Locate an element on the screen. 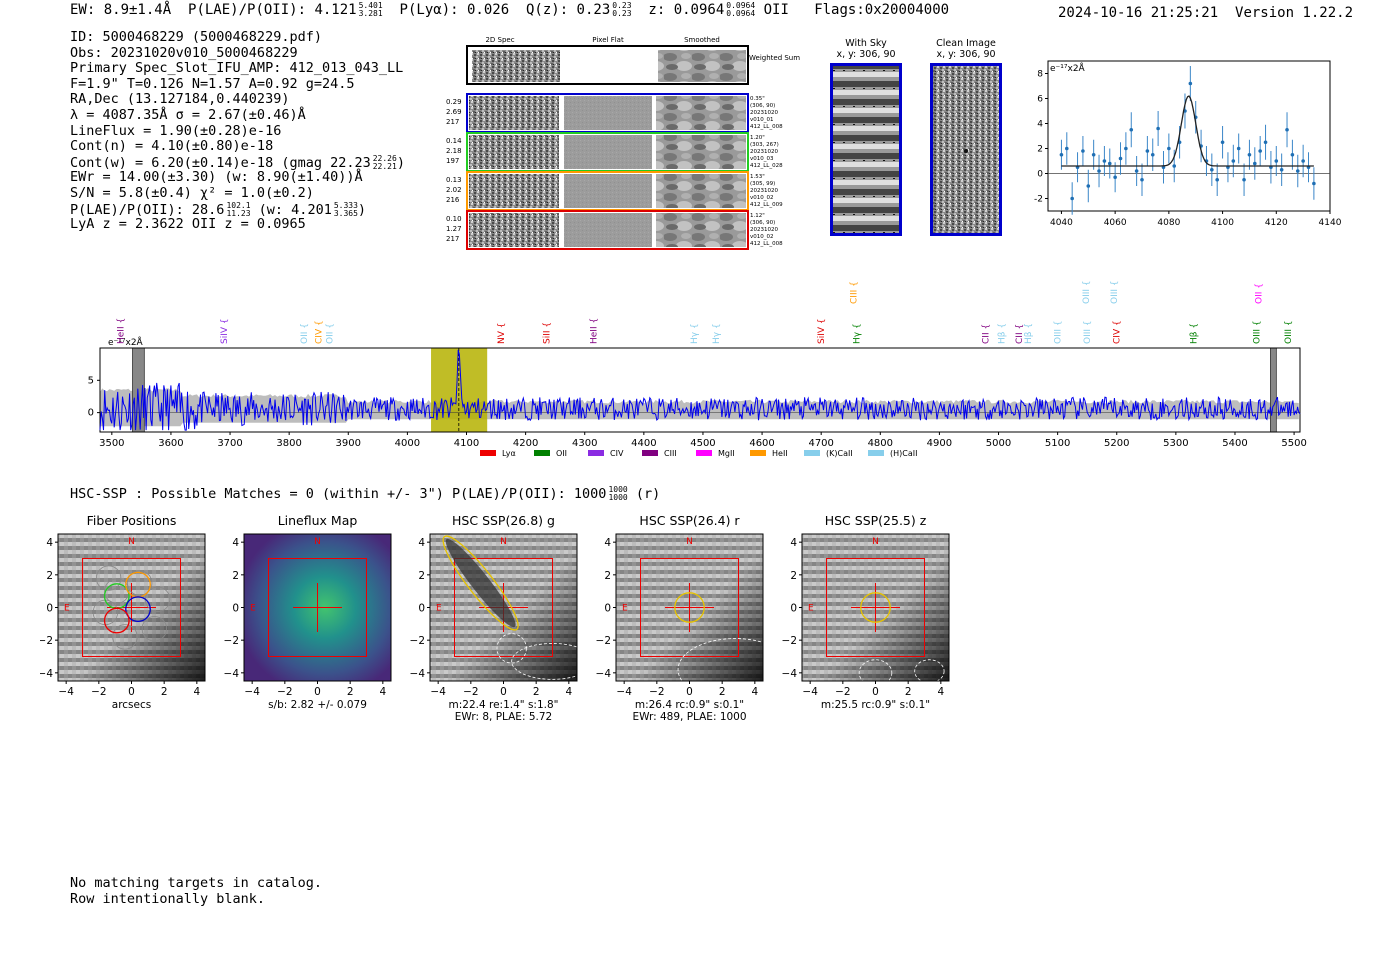 Image resolution: width=1400 pixels, height=953 pixels. cutout-left-label: 0.10 is located at coordinates (454, 219).